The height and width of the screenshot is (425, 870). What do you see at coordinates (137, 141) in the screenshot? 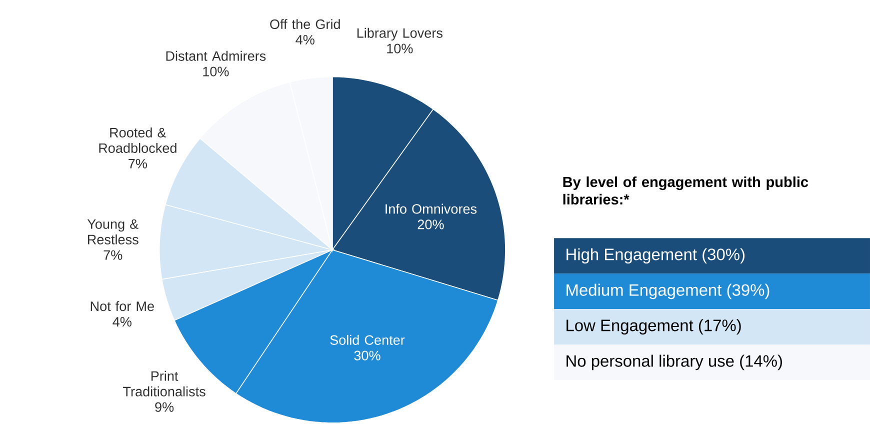
I see `slice-label: Rooted & Roadblocked` at bounding box center [137, 141].